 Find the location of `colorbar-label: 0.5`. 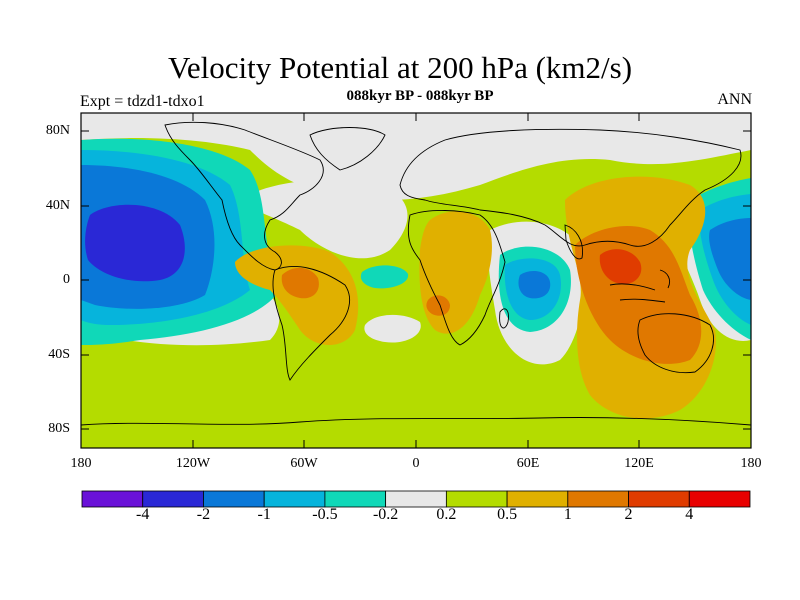

colorbar-label: 0.5 is located at coordinates (507, 514).